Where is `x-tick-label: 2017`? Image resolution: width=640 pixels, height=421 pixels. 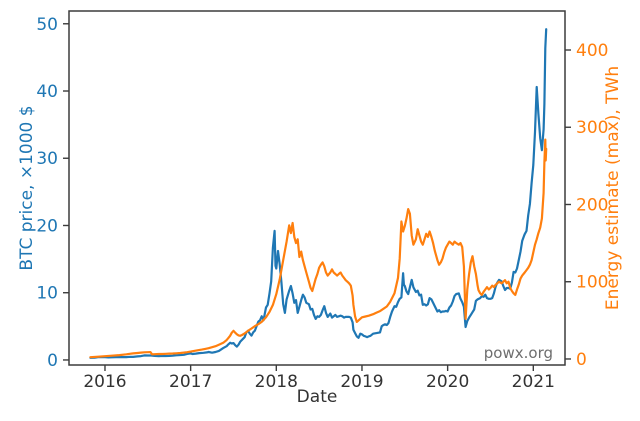 x-tick-label: 2017 is located at coordinates (190, 382).